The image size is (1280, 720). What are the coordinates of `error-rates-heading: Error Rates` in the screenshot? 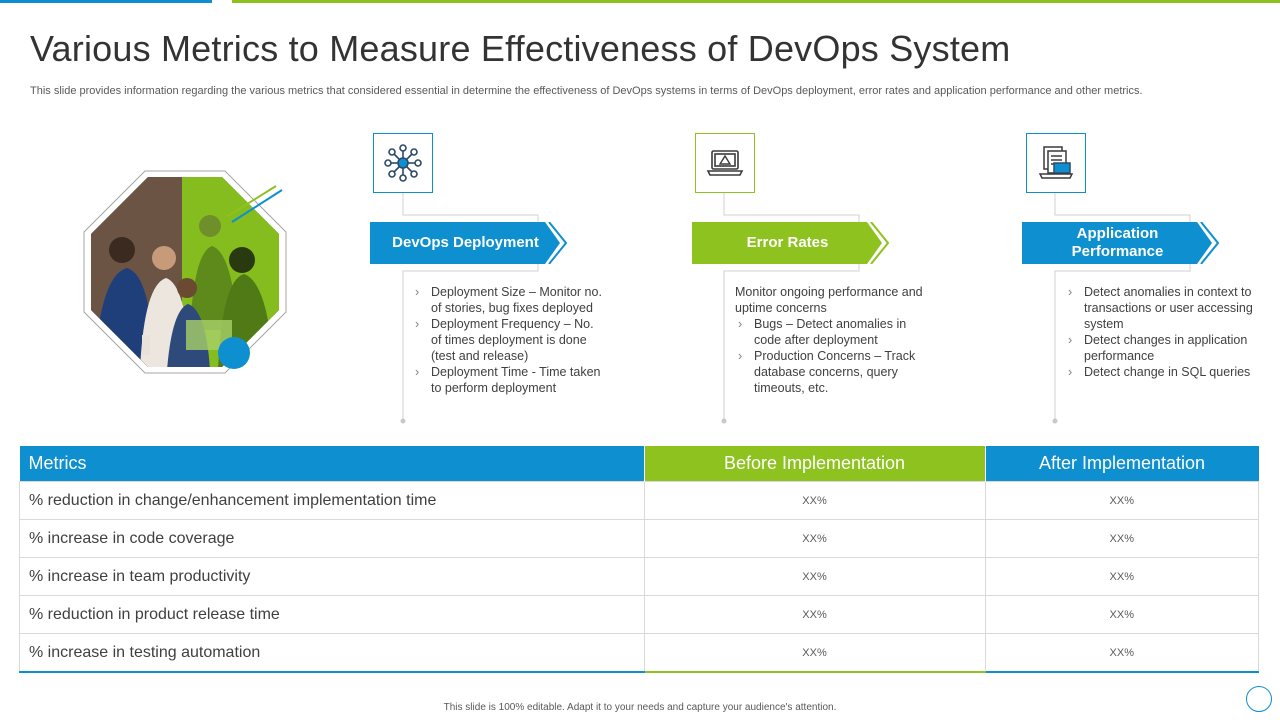 It's located at (790, 243).